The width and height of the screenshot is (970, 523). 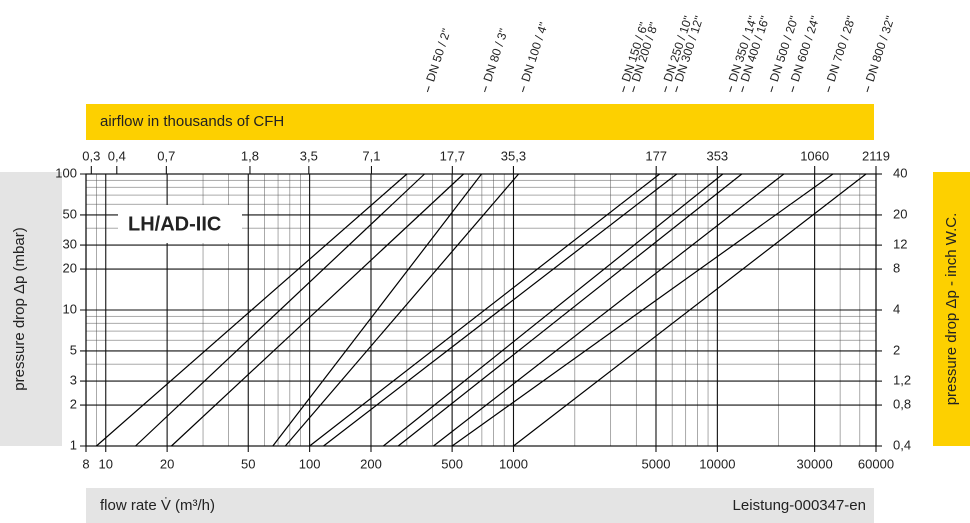 I want to click on top-band, so click(x=480, y=122).